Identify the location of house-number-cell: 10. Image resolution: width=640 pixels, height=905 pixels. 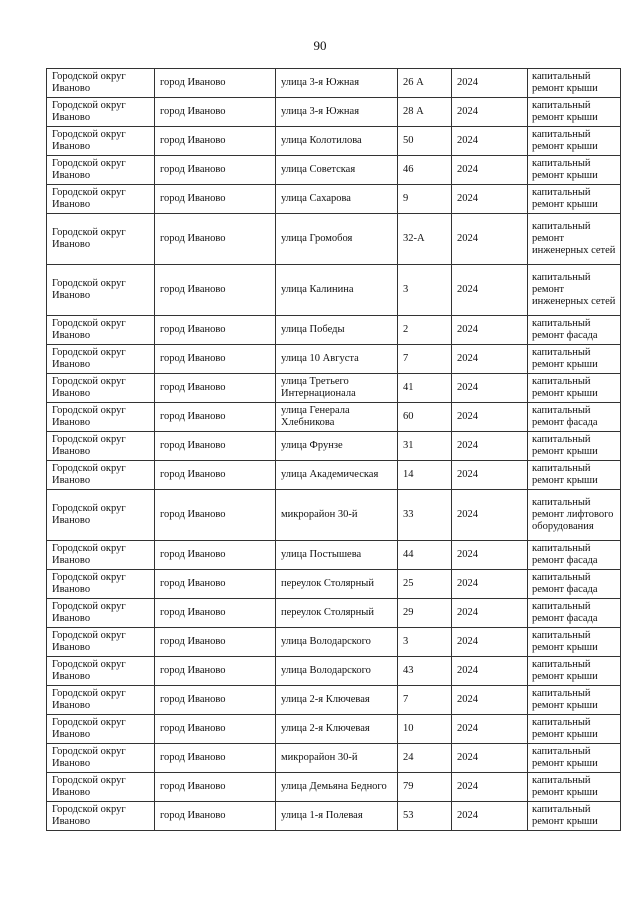
(424, 729).